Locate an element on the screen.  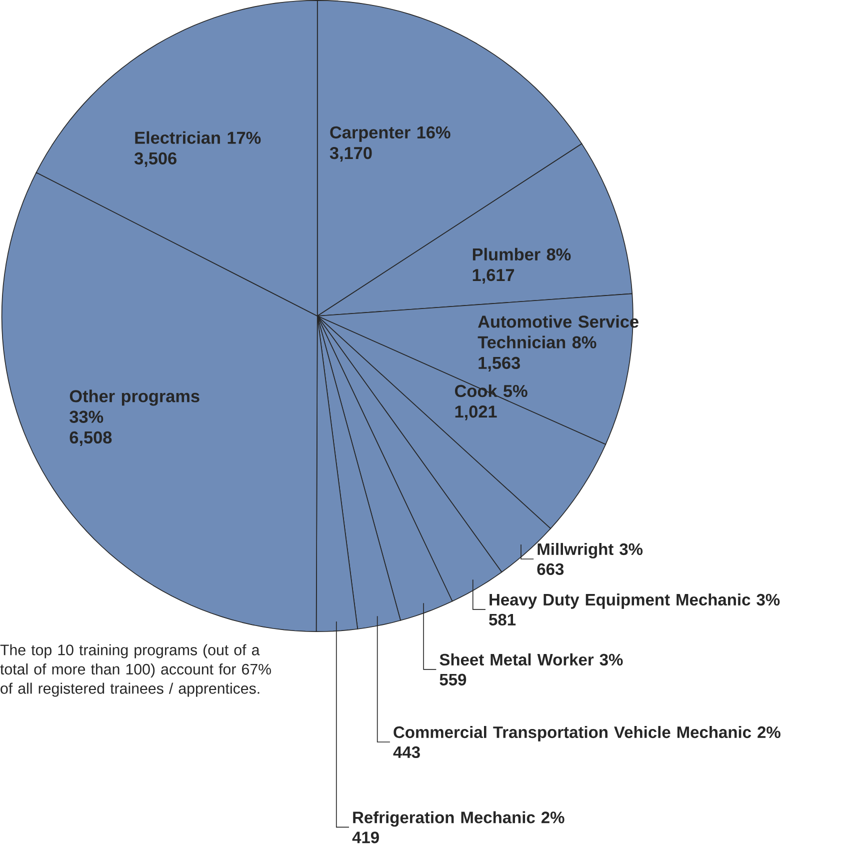
slice-label: Other programs 33% is located at coordinates (135, 406).